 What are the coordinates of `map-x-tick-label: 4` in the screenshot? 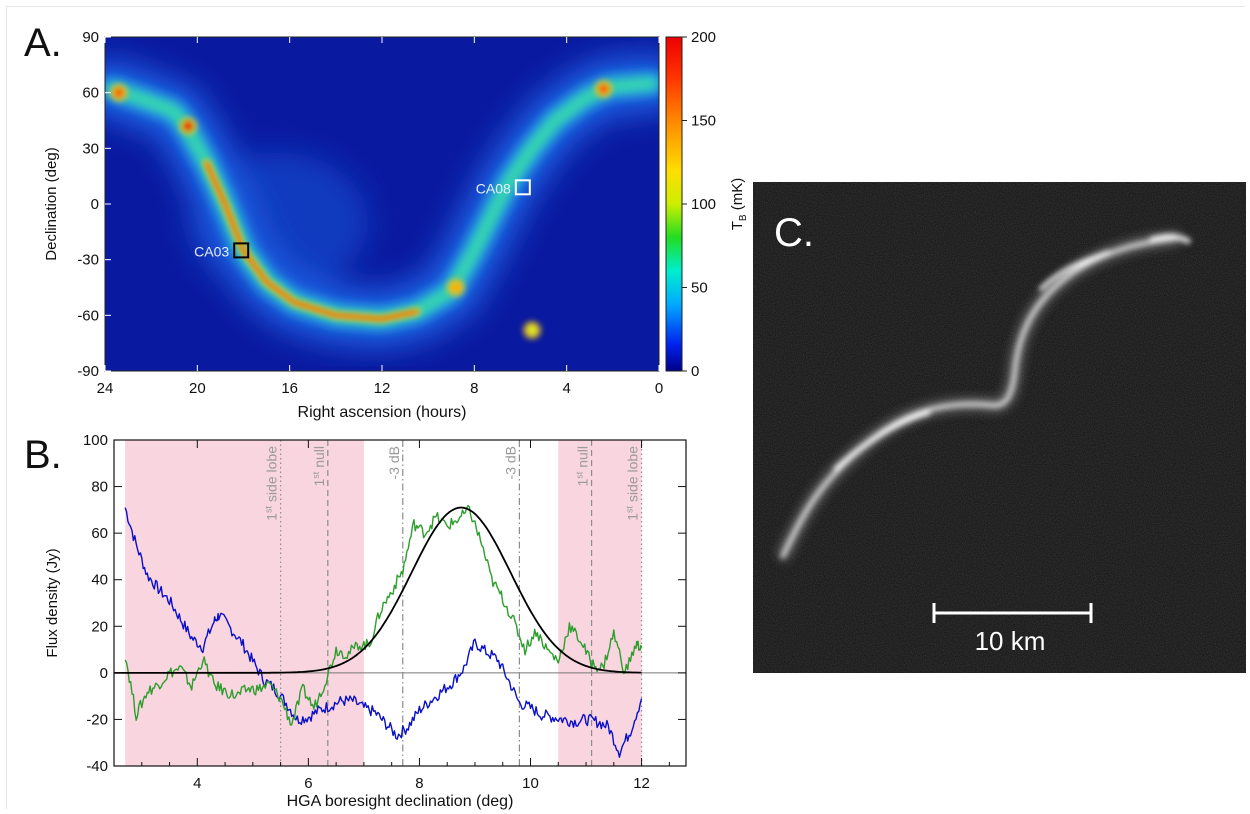 It's located at (566, 388).